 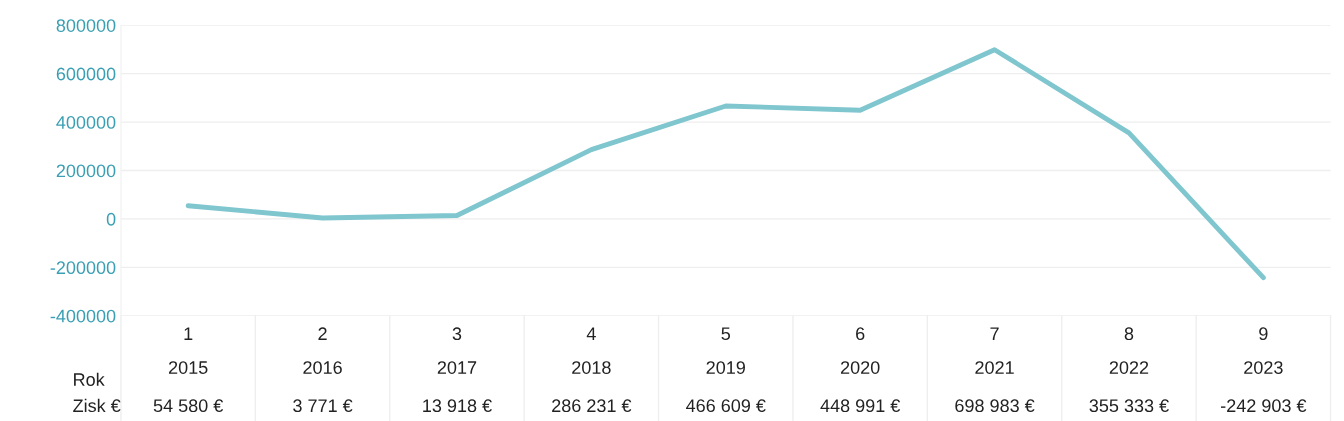 What do you see at coordinates (591, 350) in the screenshot?
I see `x-tick-label: 4 2018` at bounding box center [591, 350].